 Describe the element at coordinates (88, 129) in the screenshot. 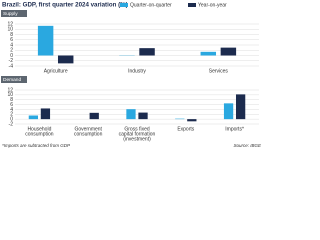

I see `x-tick-label: Government` at that location.